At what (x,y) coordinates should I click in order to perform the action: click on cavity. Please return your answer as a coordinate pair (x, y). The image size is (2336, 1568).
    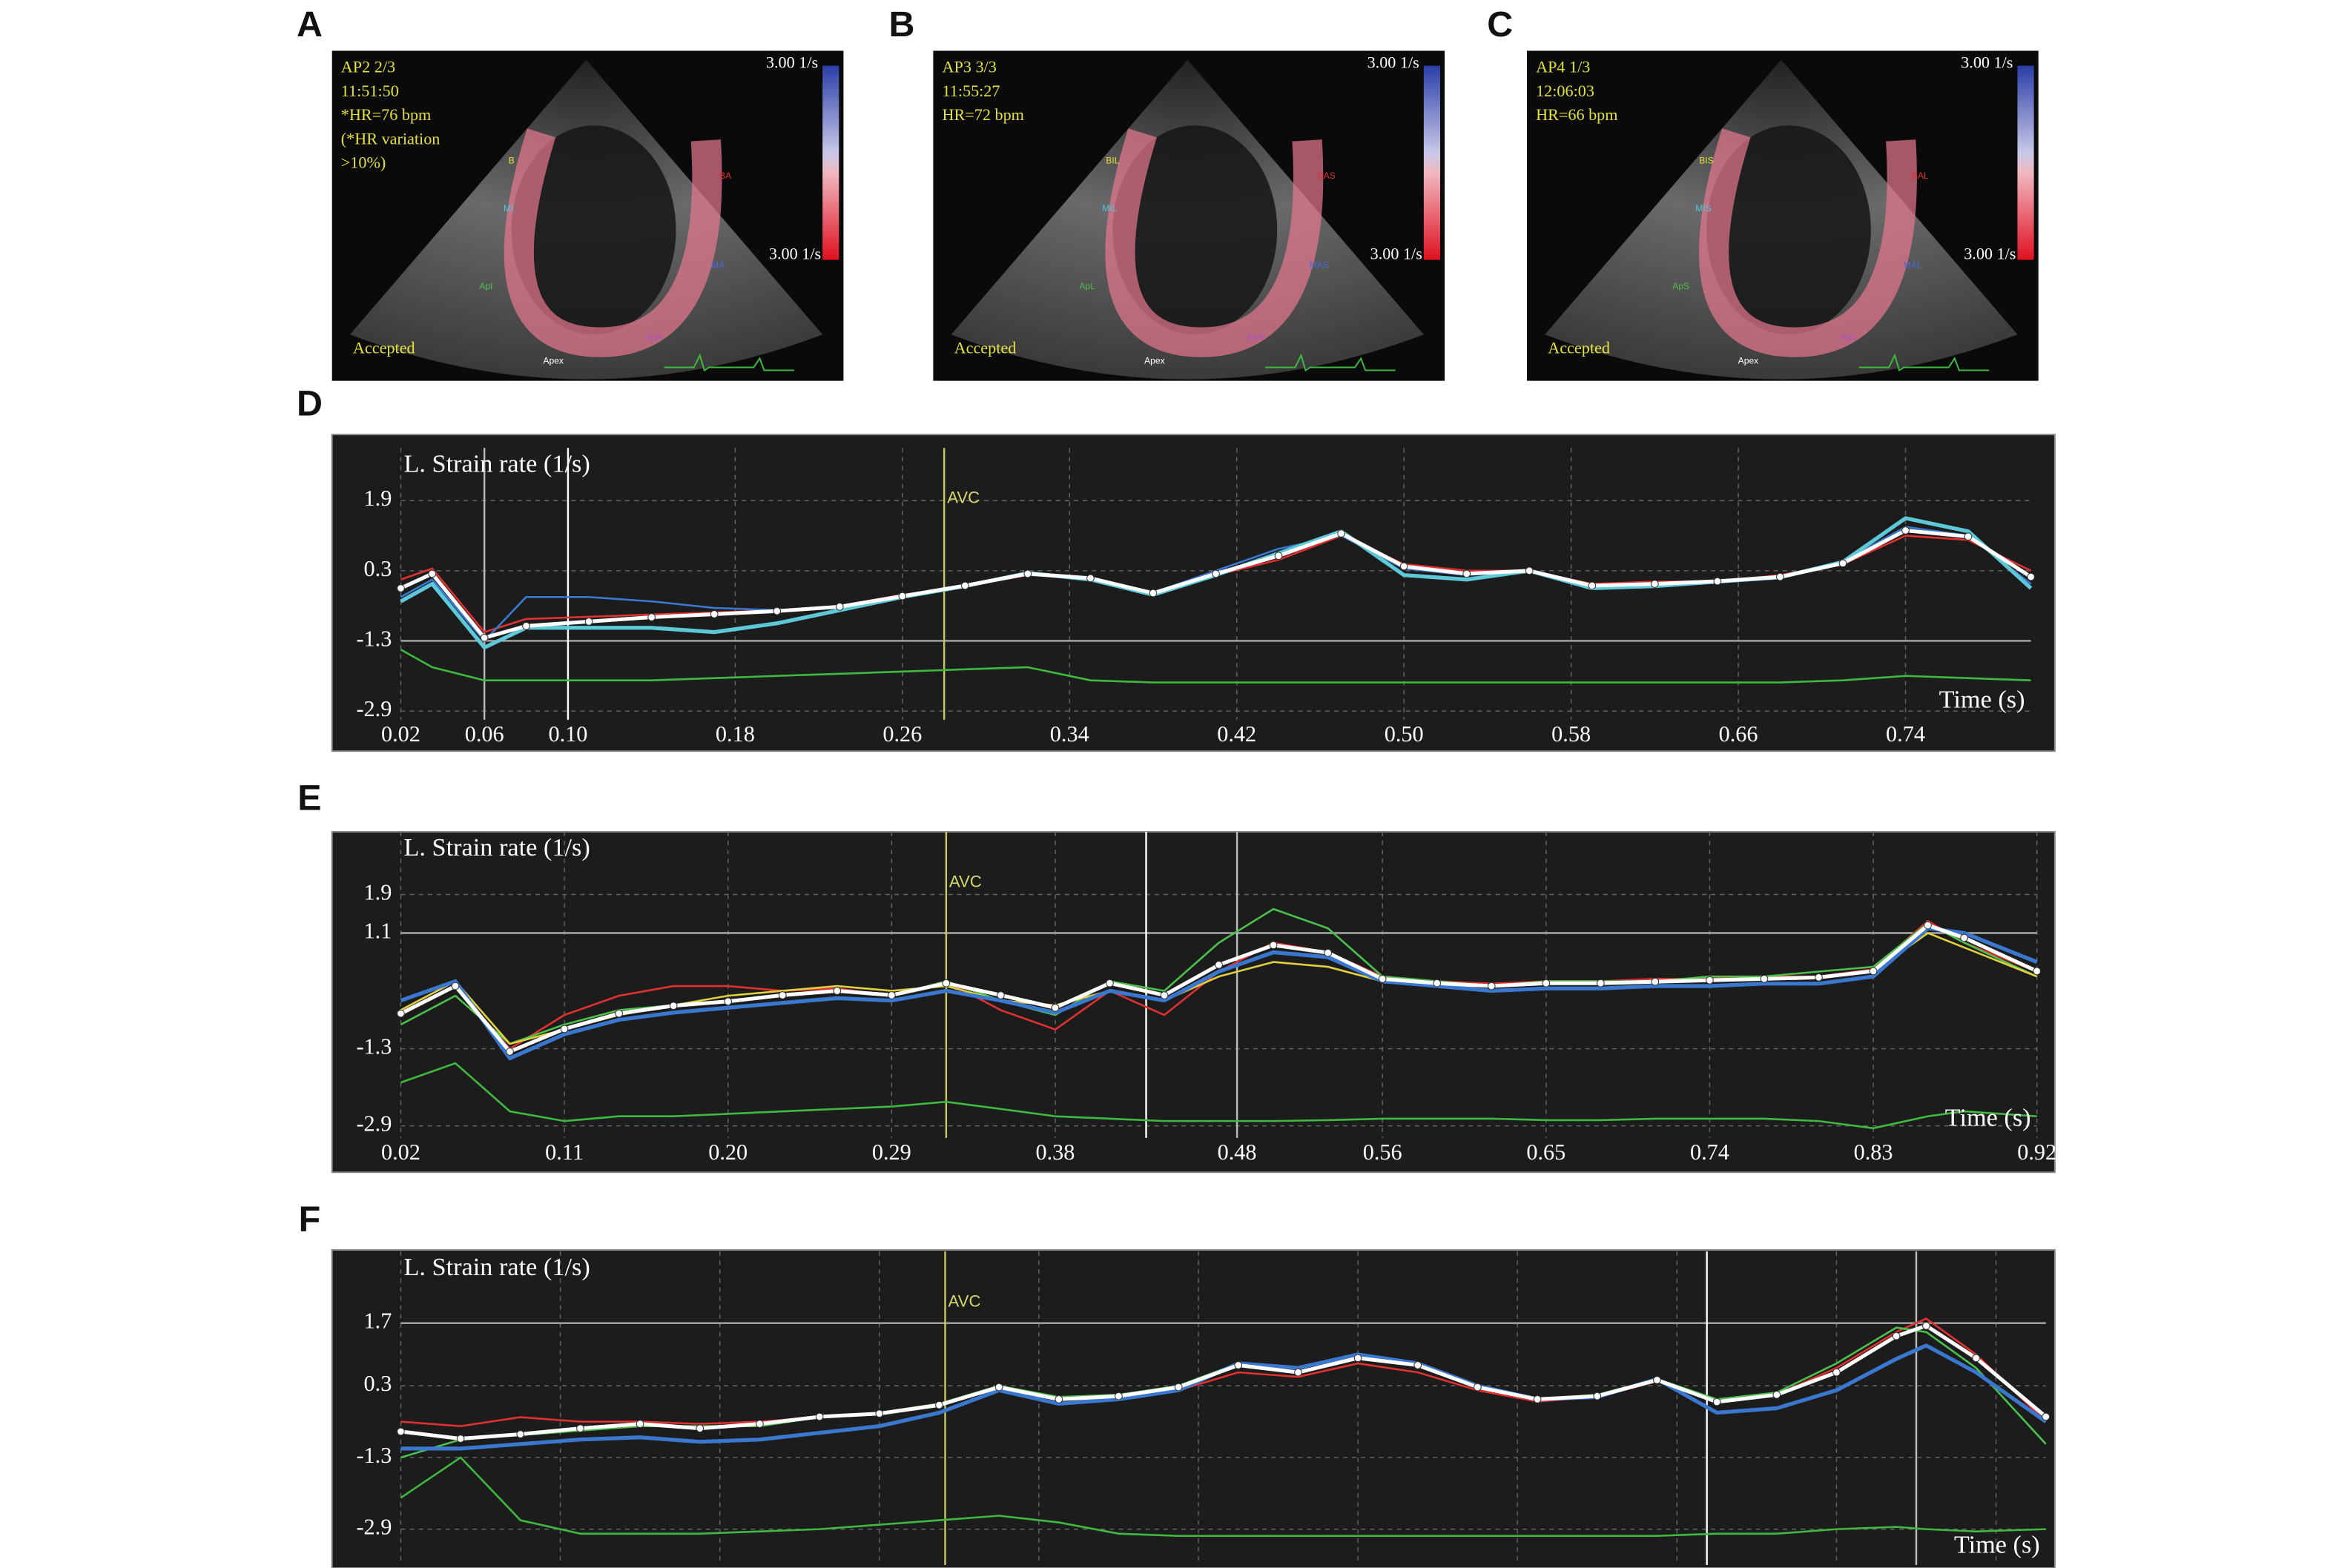
    Looking at the image, I should click on (1195, 230).